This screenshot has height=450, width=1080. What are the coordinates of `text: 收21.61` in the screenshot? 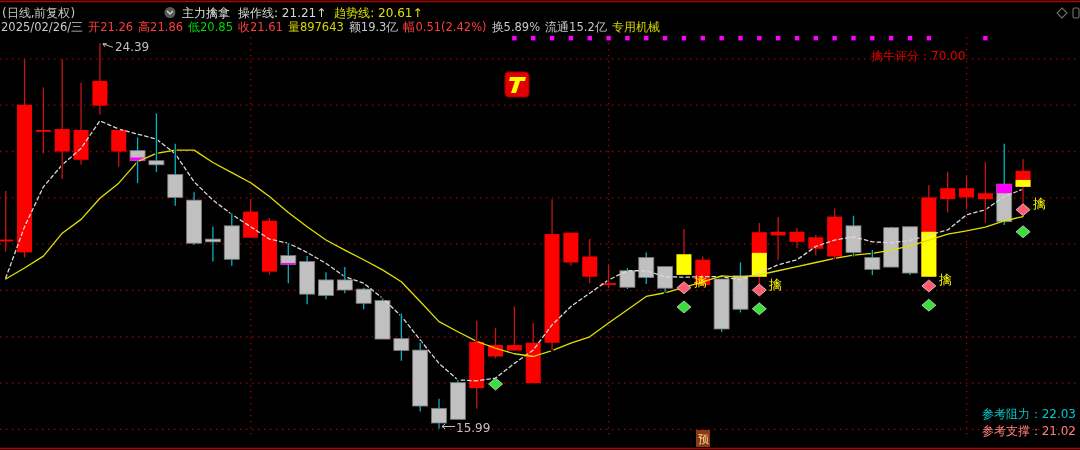 It's located at (260, 27).